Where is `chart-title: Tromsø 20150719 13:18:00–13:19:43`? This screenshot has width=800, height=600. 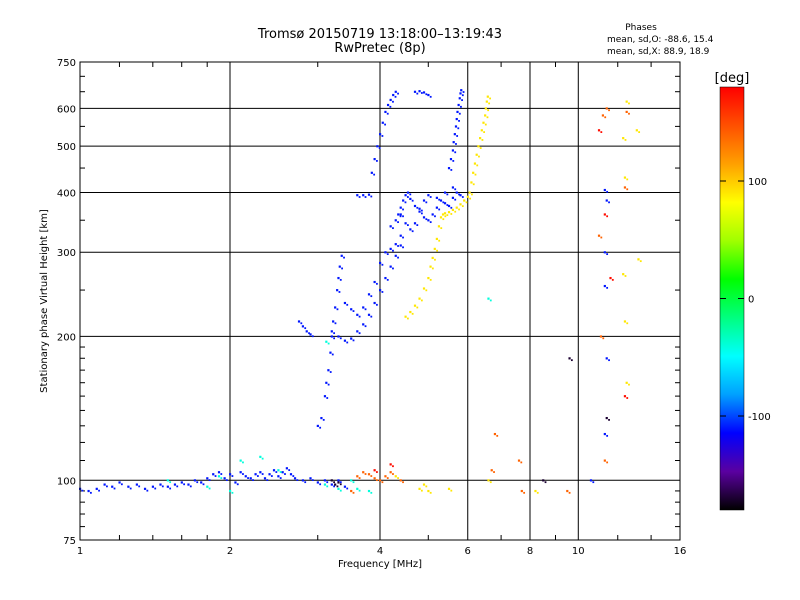 chart-title: Tromsø 20150719 13:18:00–13:19:43 is located at coordinates (379, 34).